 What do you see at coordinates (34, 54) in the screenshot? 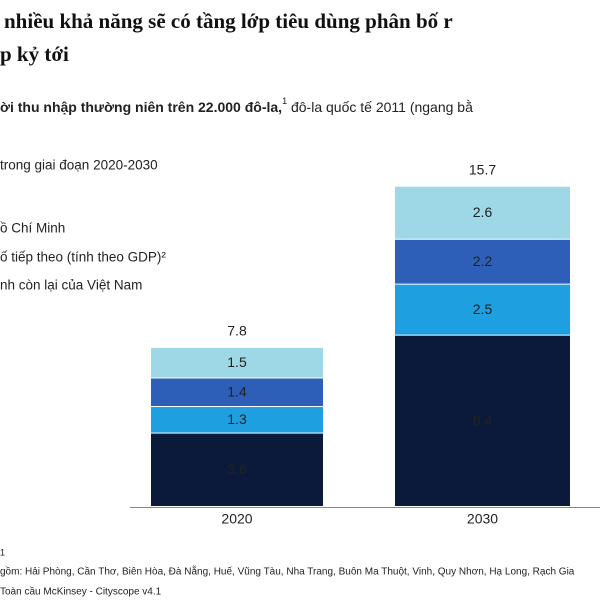
I see `chart-title: p kỷ tới` at bounding box center [34, 54].